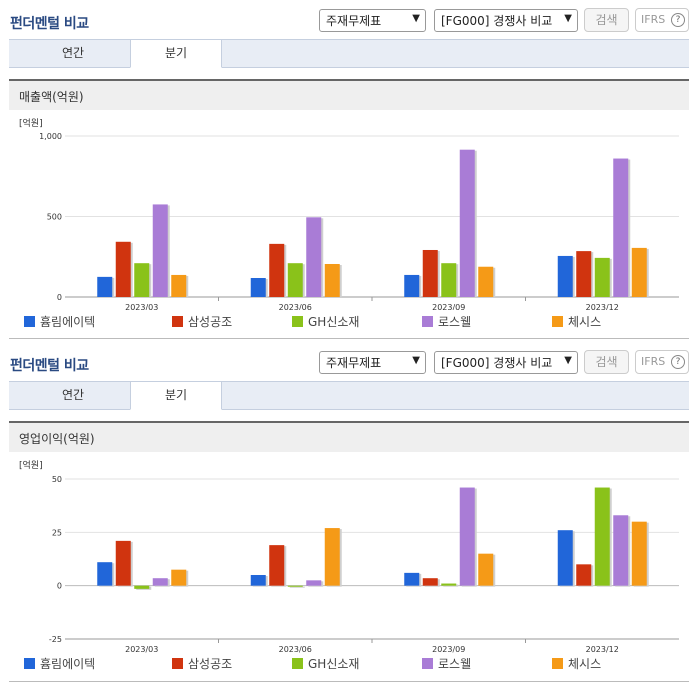 The width and height of the screenshot is (696, 684). I want to click on y-tick-label: 500, so click(54, 217).